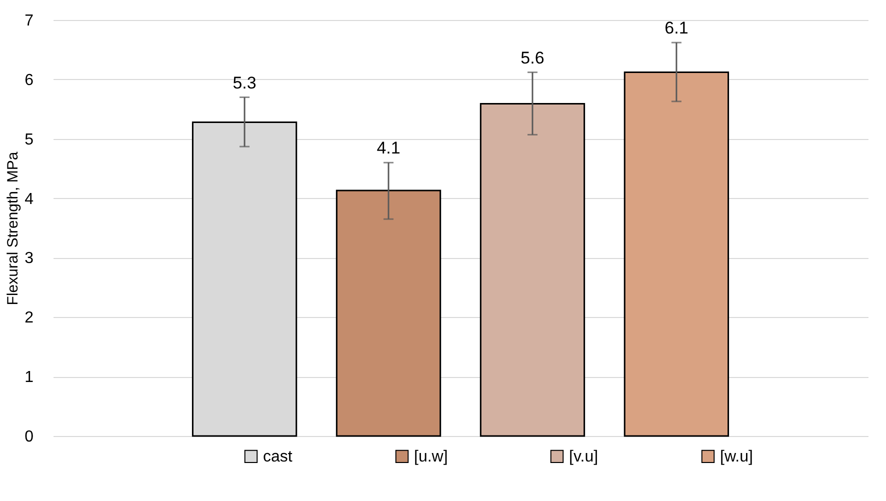 Image resolution: width=886 pixels, height=501 pixels. Describe the element at coordinates (29, 80) in the screenshot. I see `y-tick-label: 6` at that location.